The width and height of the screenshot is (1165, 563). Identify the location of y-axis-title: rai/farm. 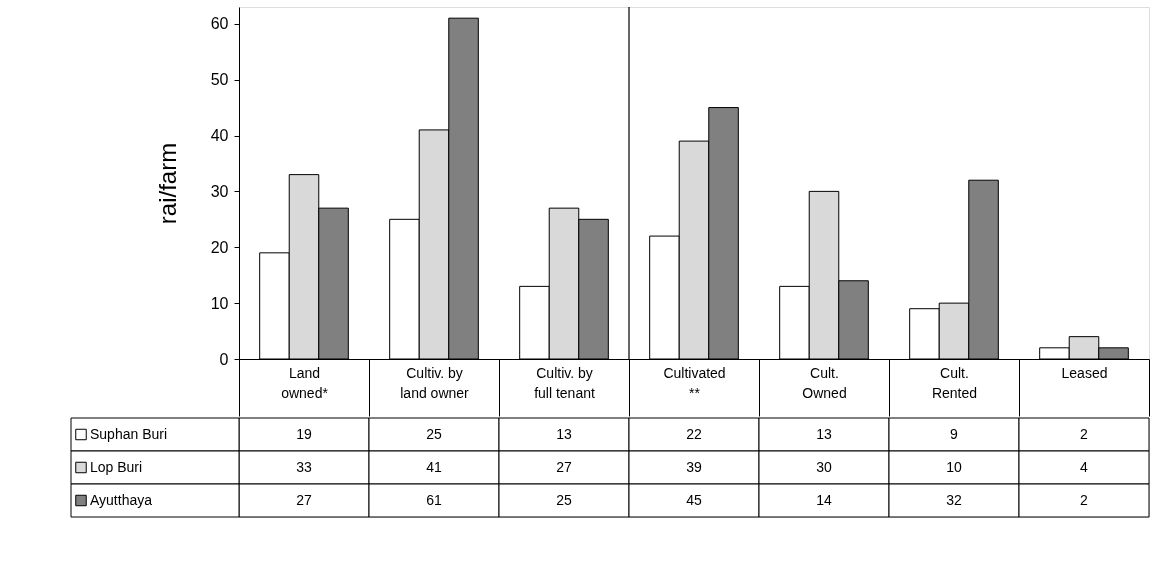
(167, 183).